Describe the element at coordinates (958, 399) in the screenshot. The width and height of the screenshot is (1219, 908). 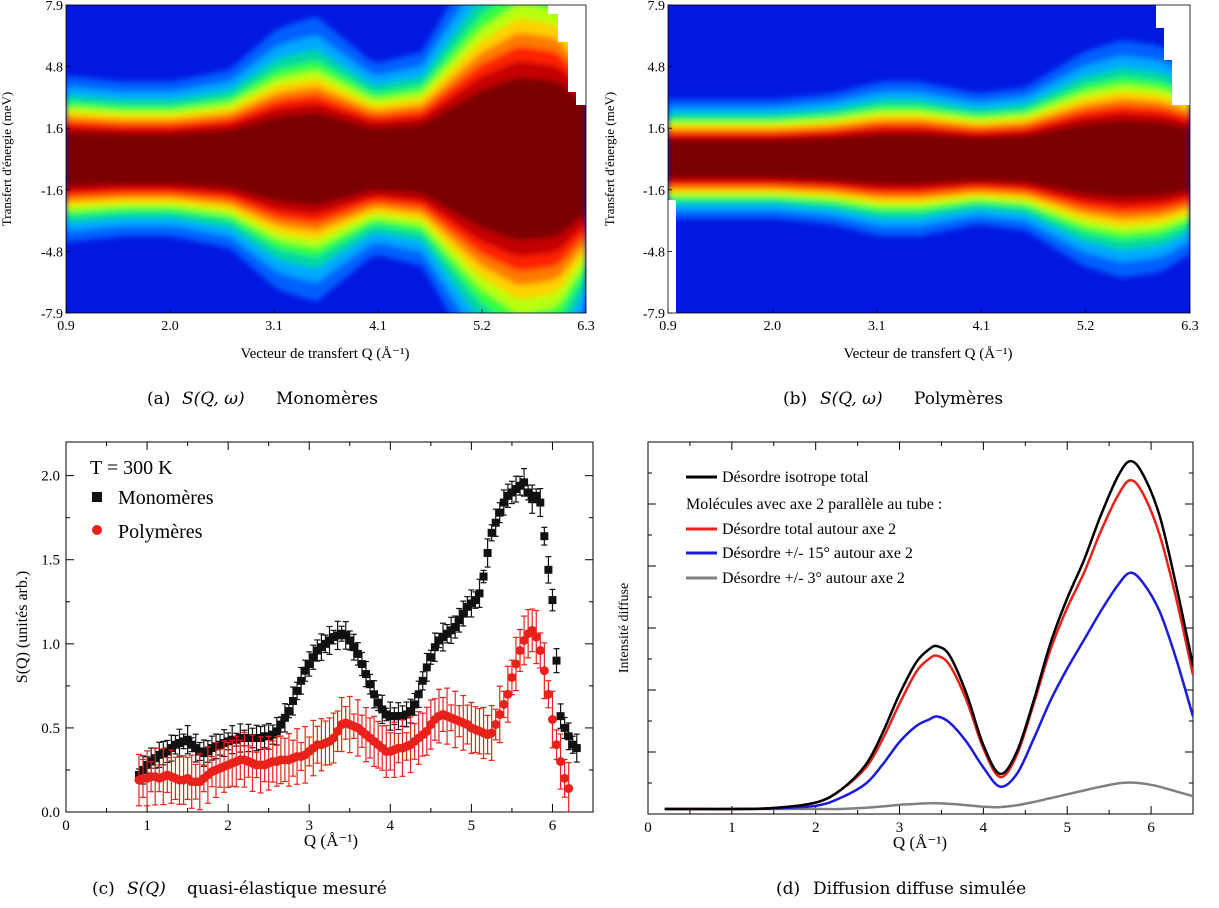
I see `panel-b-caption-text: Polymères` at that location.